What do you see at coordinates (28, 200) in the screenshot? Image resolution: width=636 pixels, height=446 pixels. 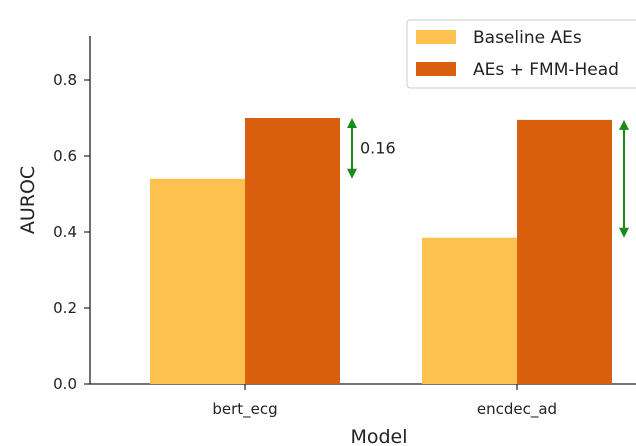 I see `y-axis-title: AUROC` at bounding box center [28, 200].